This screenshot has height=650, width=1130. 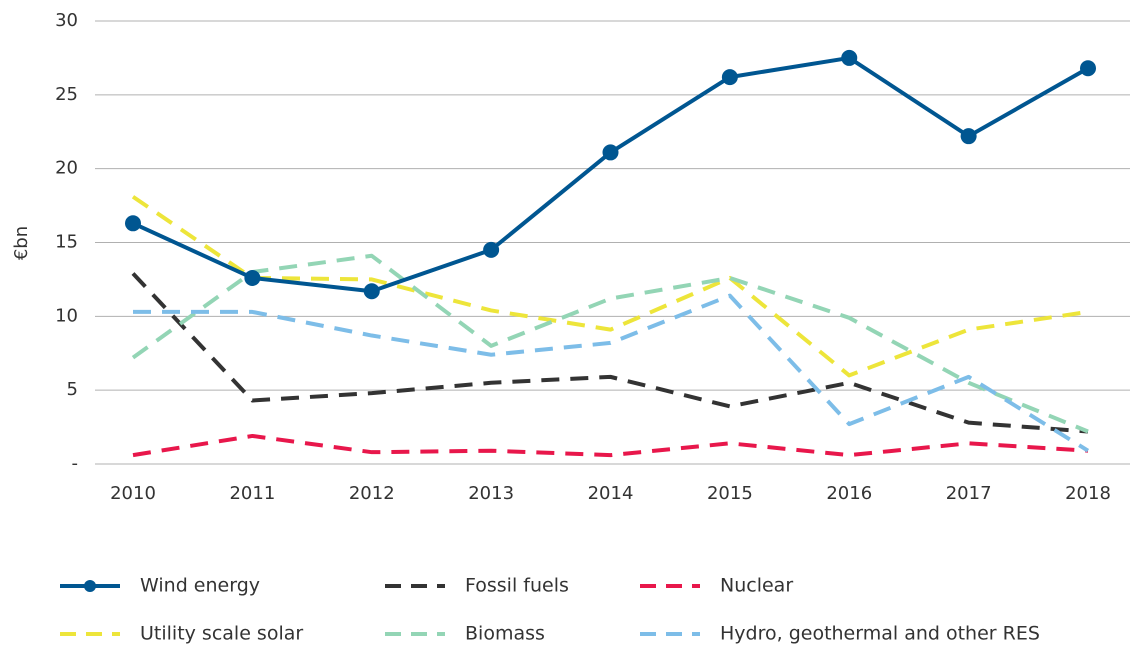 I want to click on x-tick-label: 2012, so click(x=372, y=493).